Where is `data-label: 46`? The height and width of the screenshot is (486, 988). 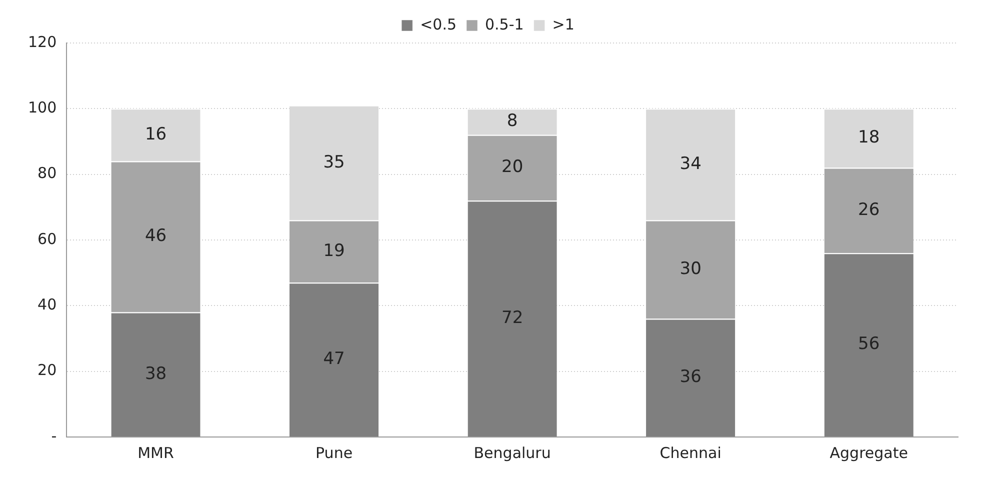 data-label: 46 is located at coordinates (155, 236).